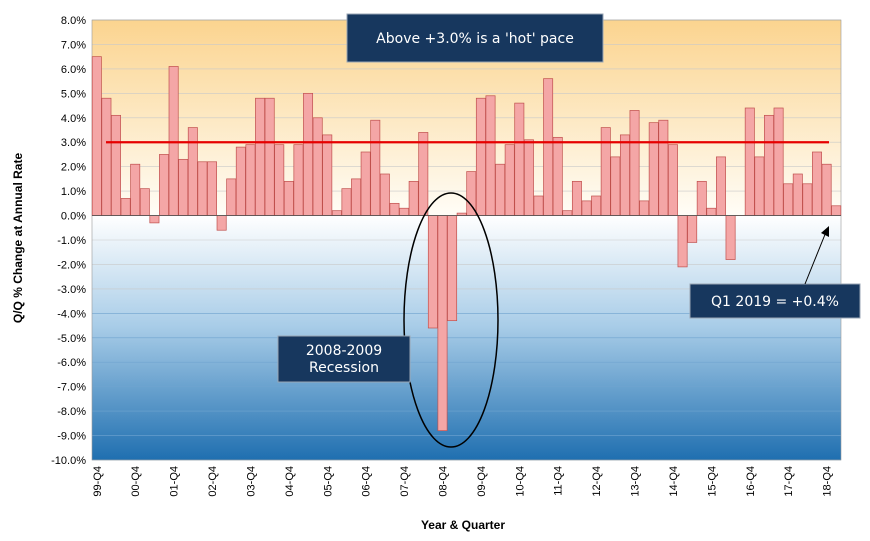 Image resolution: width=870 pixels, height=541 pixels. What do you see at coordinates (175, 481) in the screenshot?
I see `x-tick-label: 01-Q4` at bounding box center [175, 481].